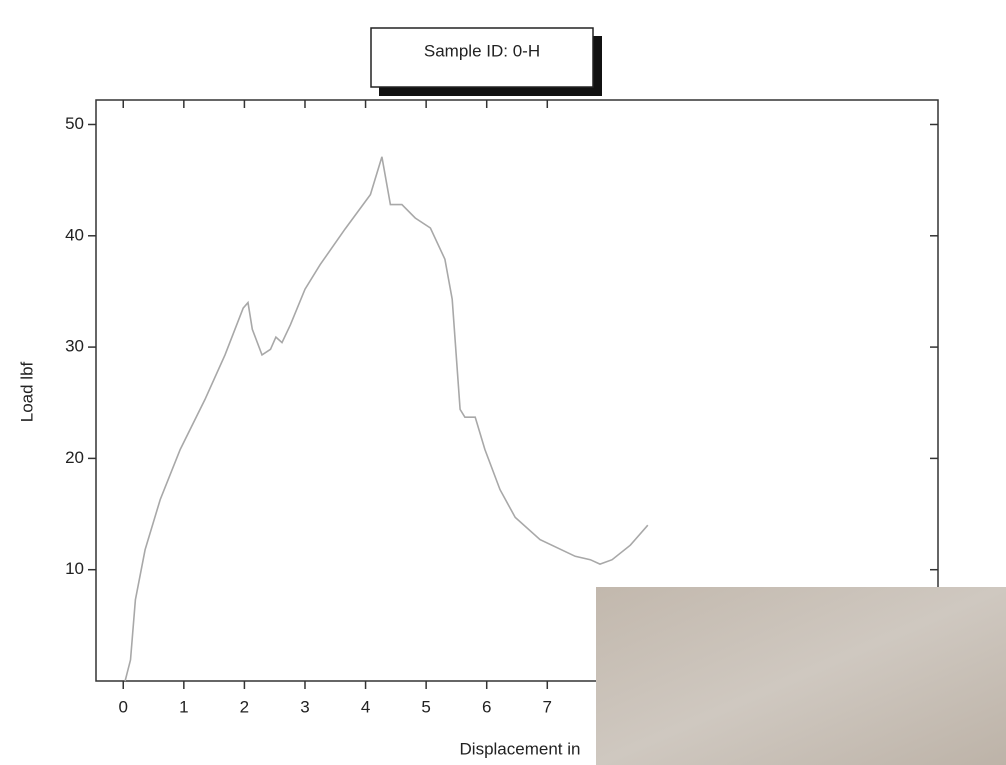  What do you see at coordinates (244, 706) in the screenshot?
I see `x-tick-label: 2` at bounding box center [244, 706].